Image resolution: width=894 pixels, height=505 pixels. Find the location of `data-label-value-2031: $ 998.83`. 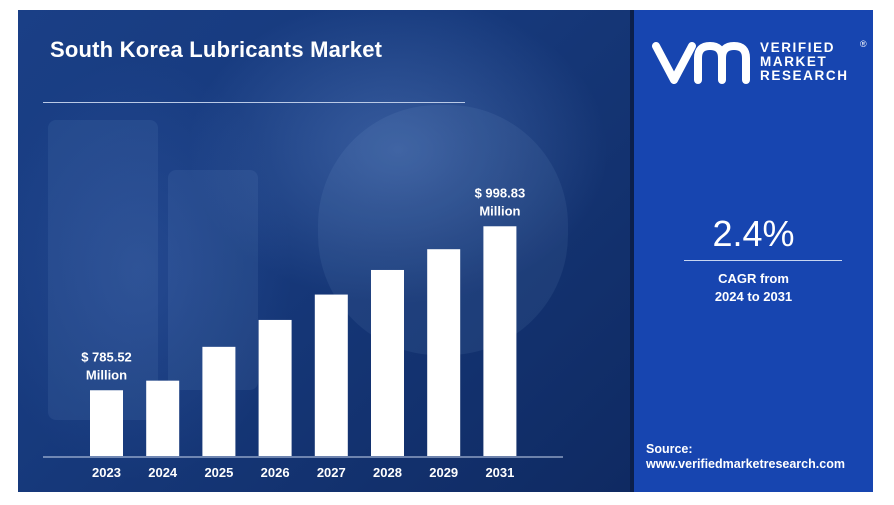

data-label-value-2031: $ 998.83 is located at coordinates (500, 192).